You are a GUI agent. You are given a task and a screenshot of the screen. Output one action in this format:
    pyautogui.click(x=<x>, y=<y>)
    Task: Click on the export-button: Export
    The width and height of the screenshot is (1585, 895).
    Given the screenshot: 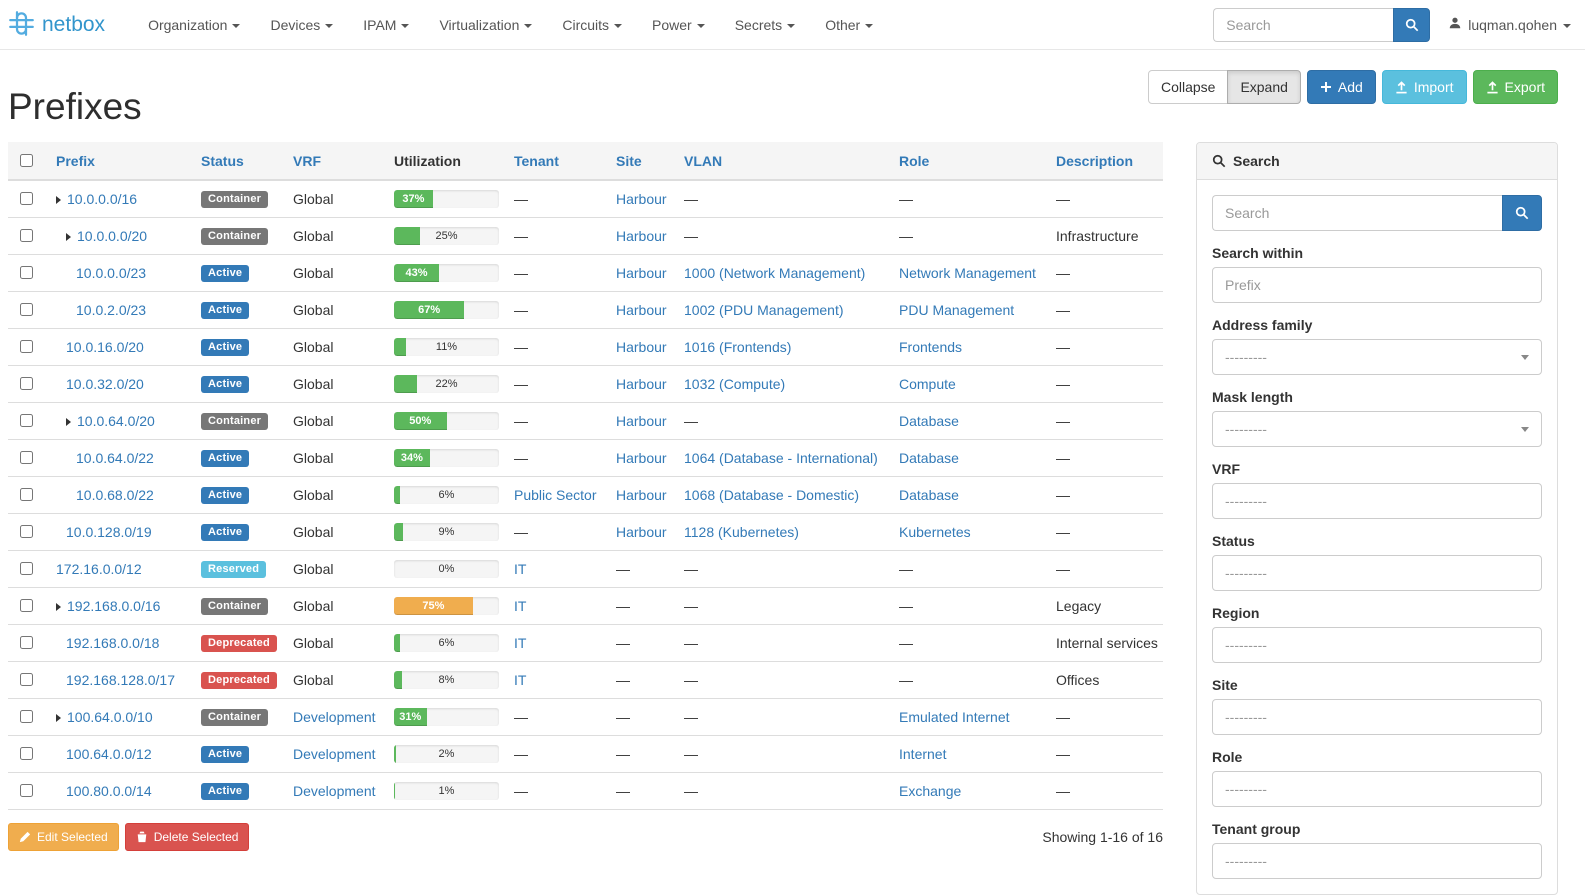 What is the action you would take?
    pyautogui.click(x=1515, y=87)
    